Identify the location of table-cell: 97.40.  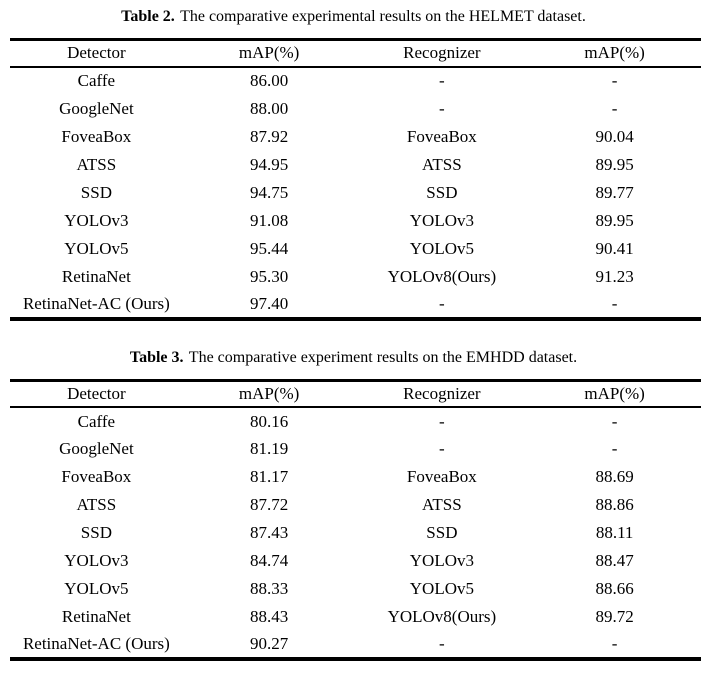
(269, 303).